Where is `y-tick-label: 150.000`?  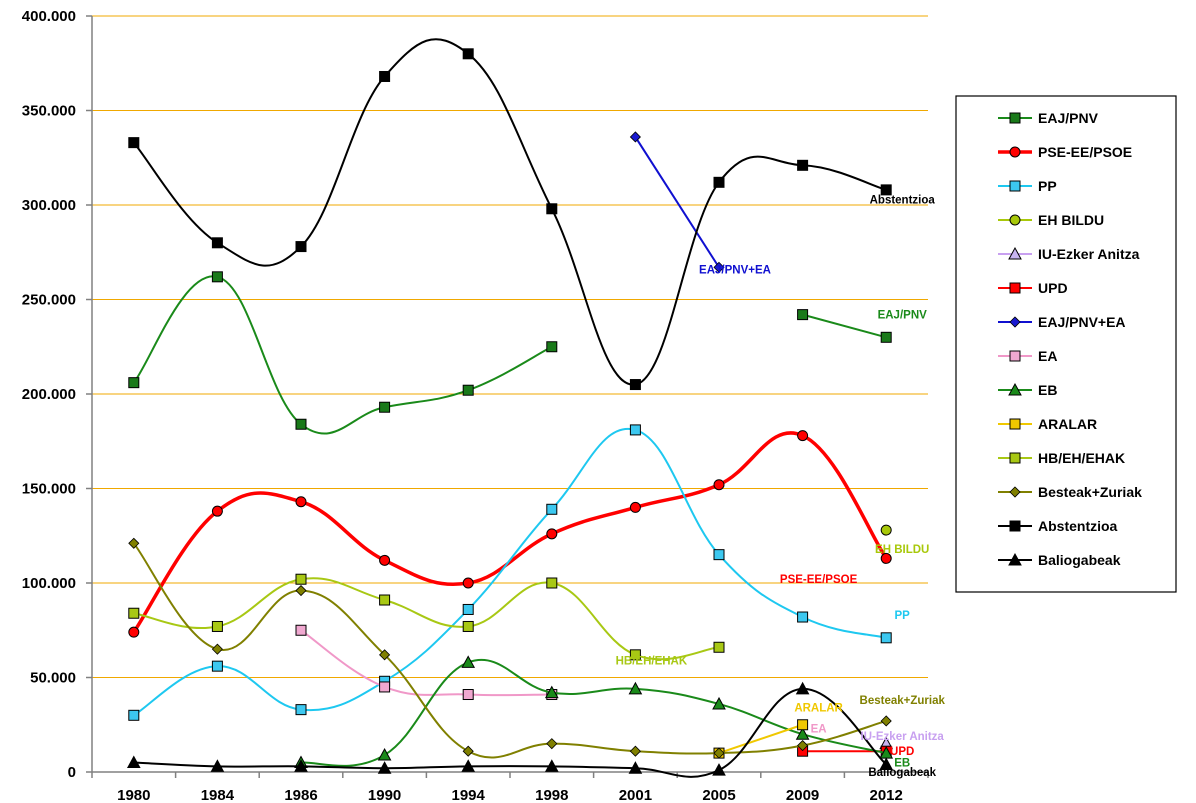 y-tick-label: 150.000 is located at coordinates (49, 489).